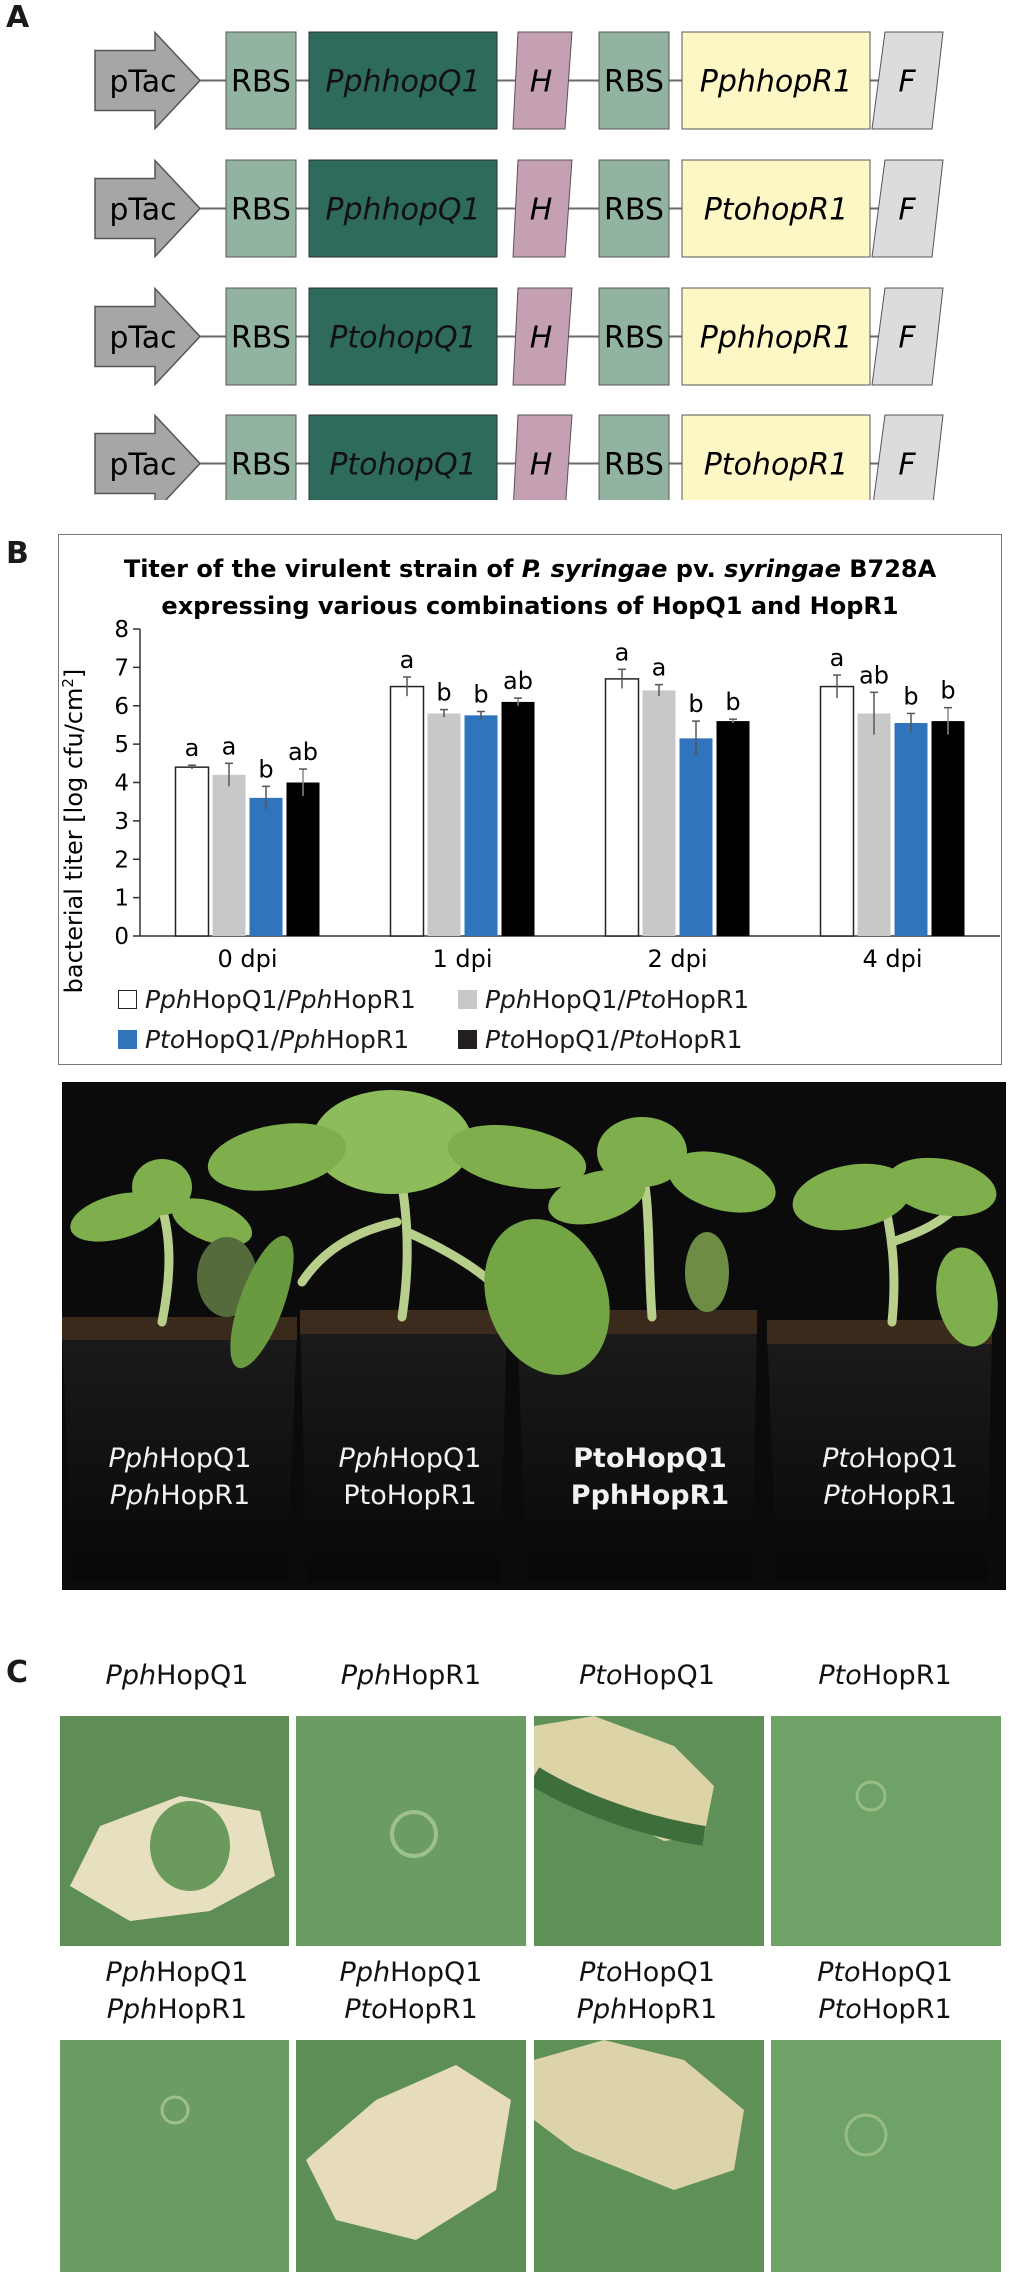 This screenshot has height=2276, width=1012. What do you see at coordinates (911, 1495) in the screenshot?
I see `plant-label-4-r-suf: HopR1` at bounding box center [911, 1495].